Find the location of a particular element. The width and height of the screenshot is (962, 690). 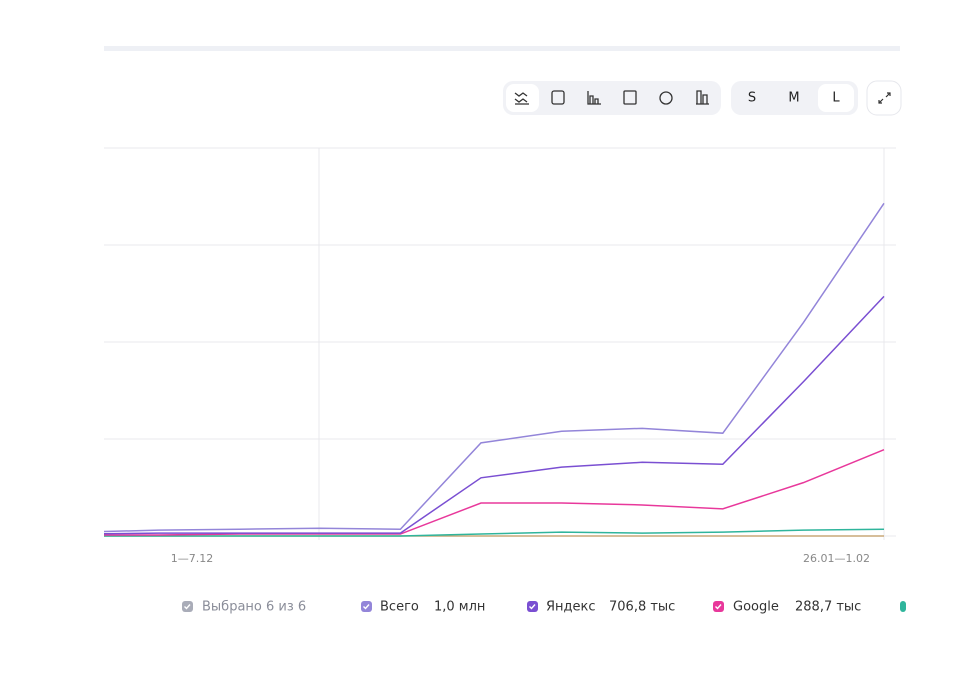

icon-columns is located at coordinates (702, 97).